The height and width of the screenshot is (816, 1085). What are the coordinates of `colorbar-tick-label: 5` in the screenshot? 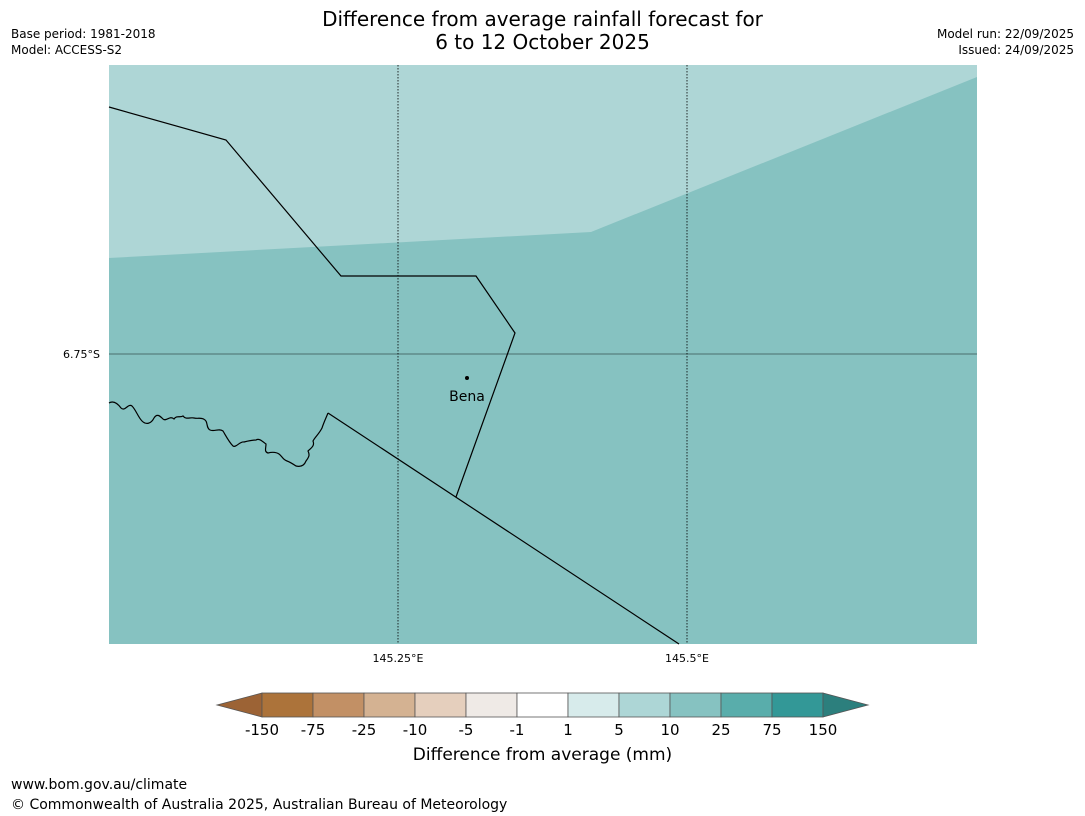 It's located at (619, 730).